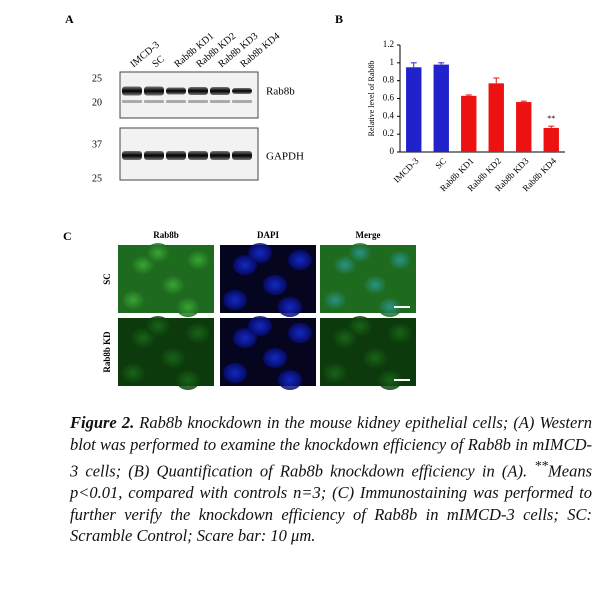  I want to click on micrographs, so click(267, 316).